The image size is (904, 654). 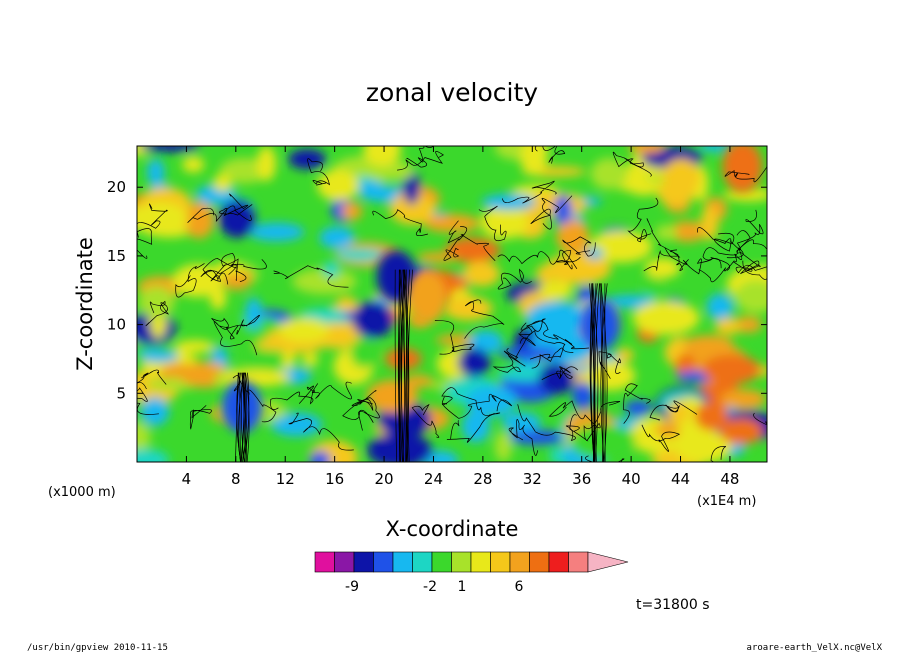 What do you see at coordinates (680, 479) in the screenshot?
I see `x-tick-label: 44` at bounding box center [680, 479].